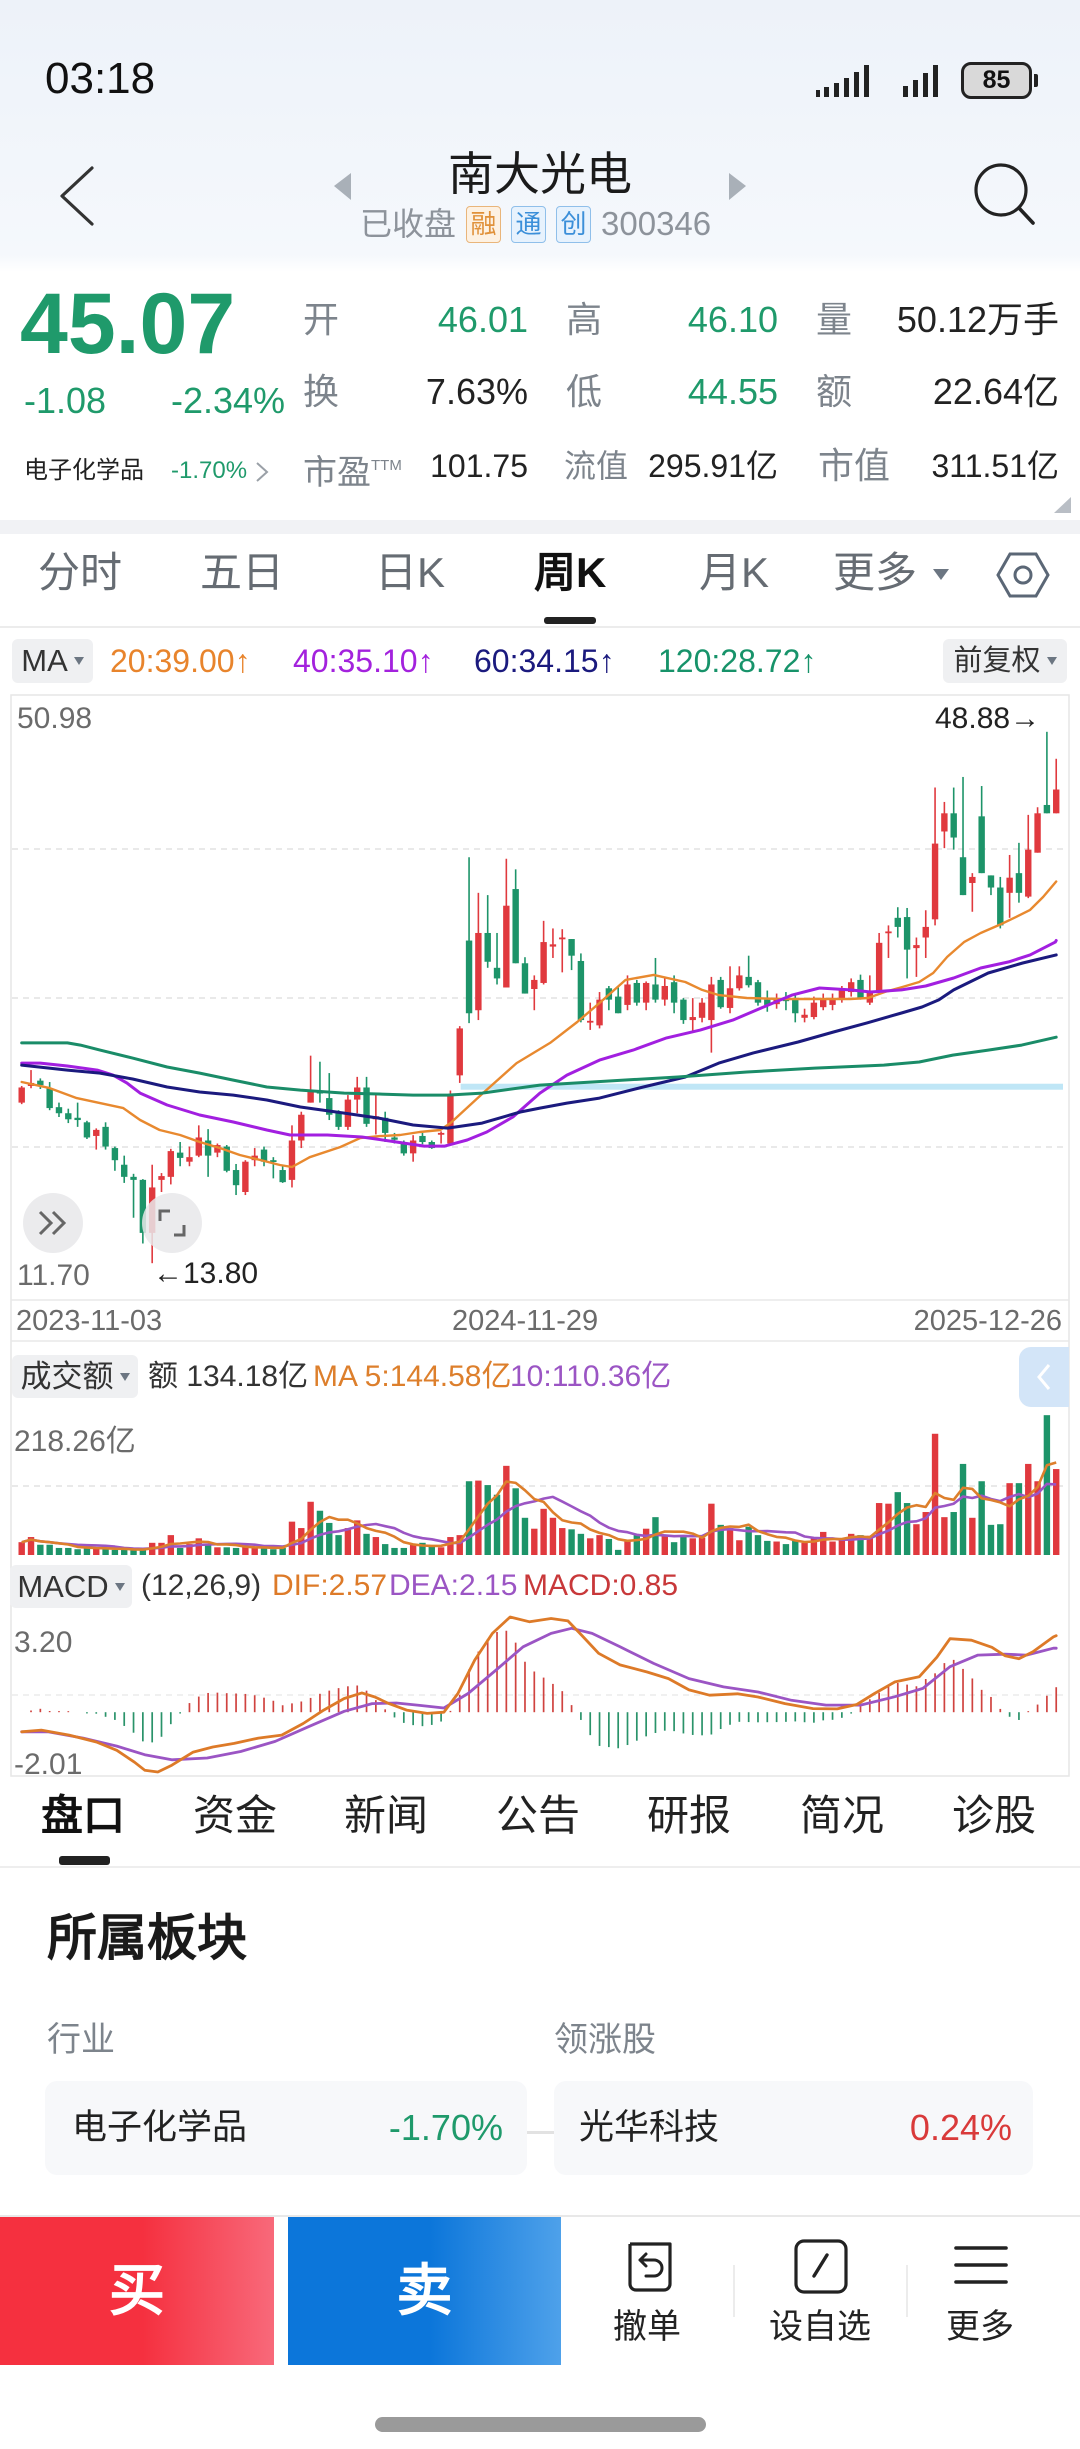 This screenshot has width=1080, height=2449. What do you see at coordinates (842, 1815) in the screenshot?
I see `tab-profile: 简况` at bounding box center [842, 1815].